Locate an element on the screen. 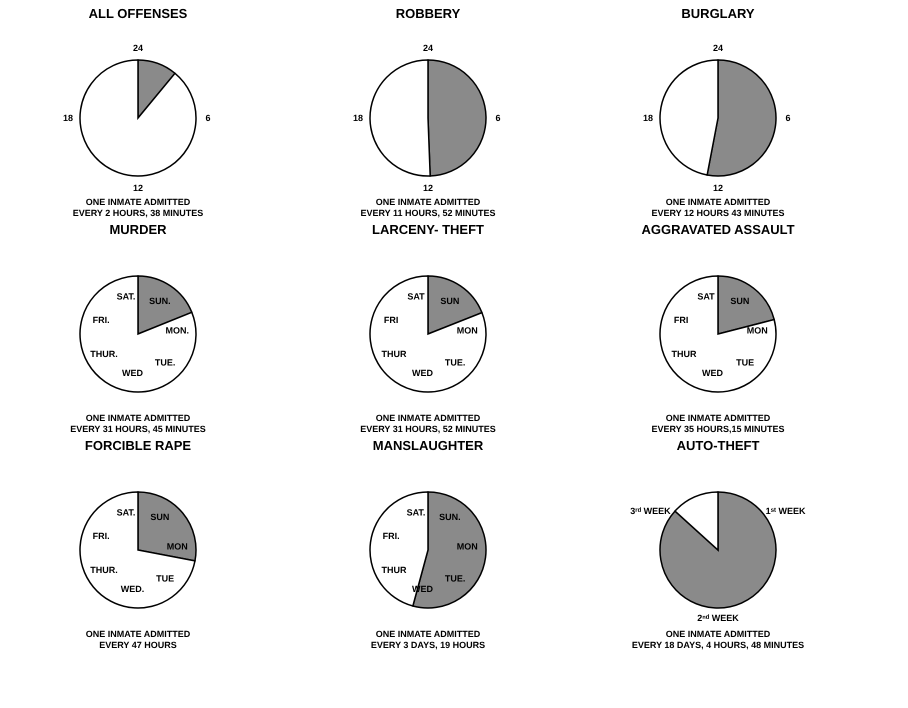  text: EVERY 12 HOURS 43 MINUTES is located at coordinates (718, 213).